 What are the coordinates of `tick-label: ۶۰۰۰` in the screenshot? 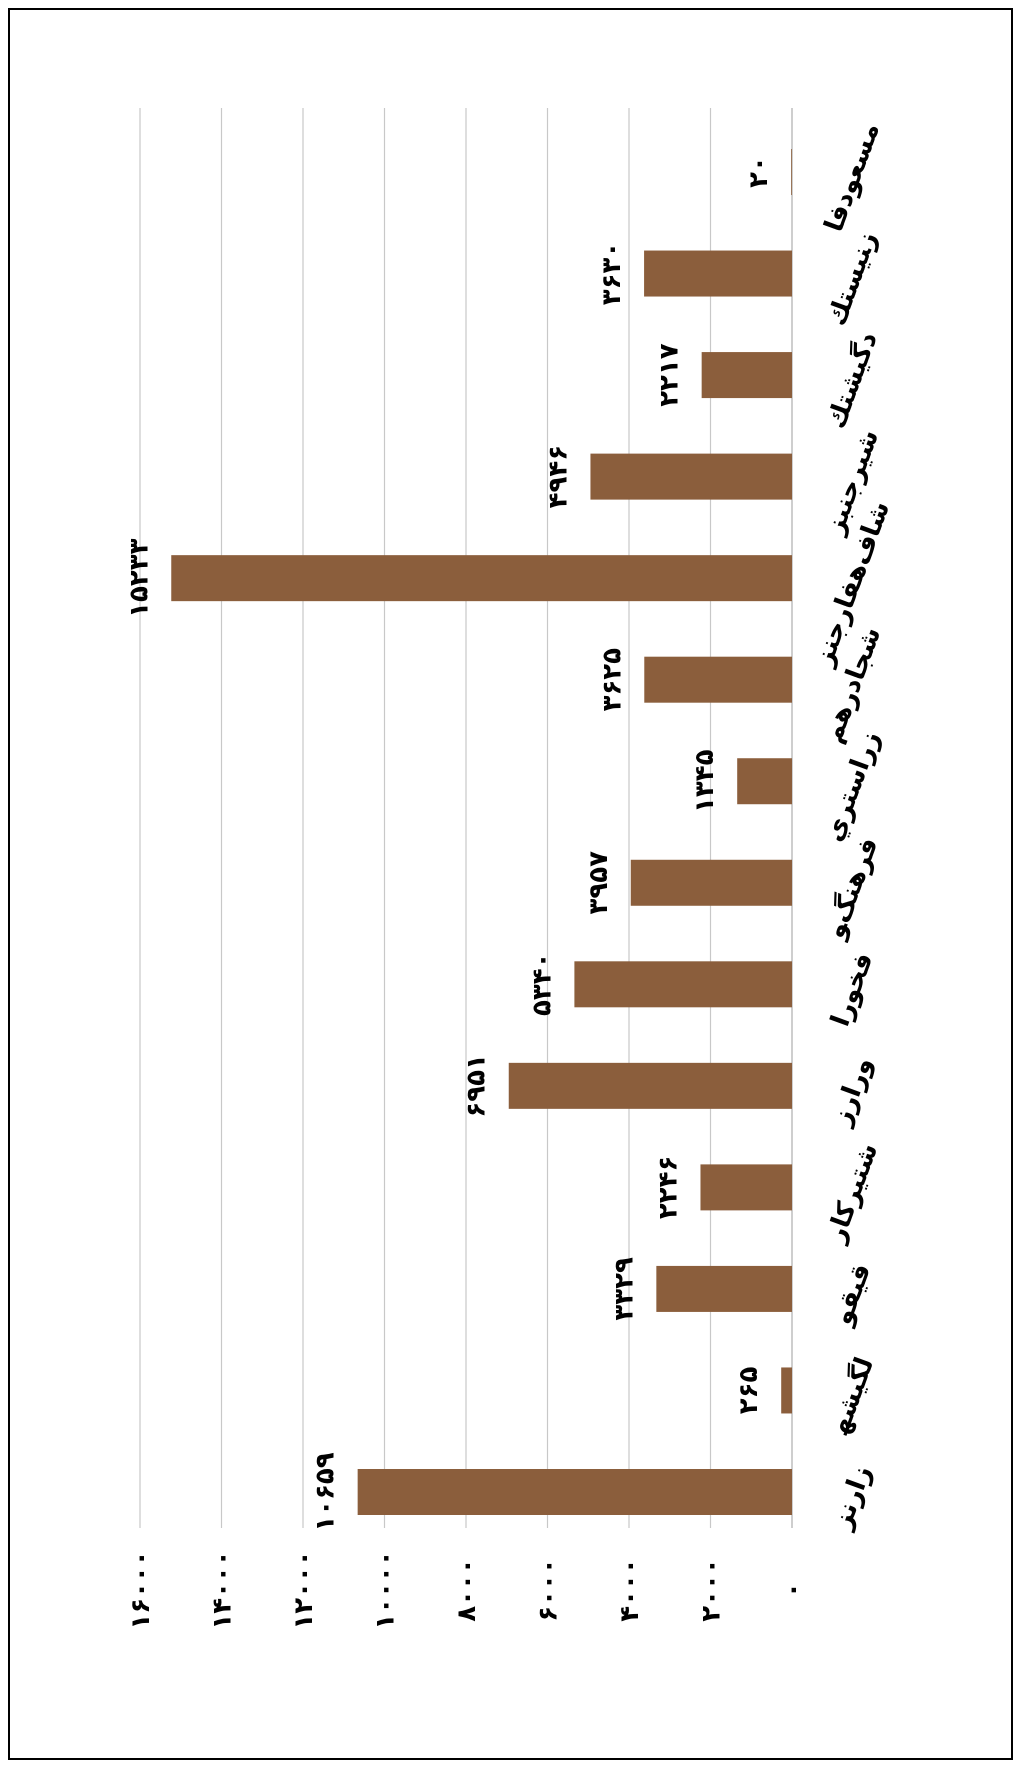 It's located at (549, 1589).